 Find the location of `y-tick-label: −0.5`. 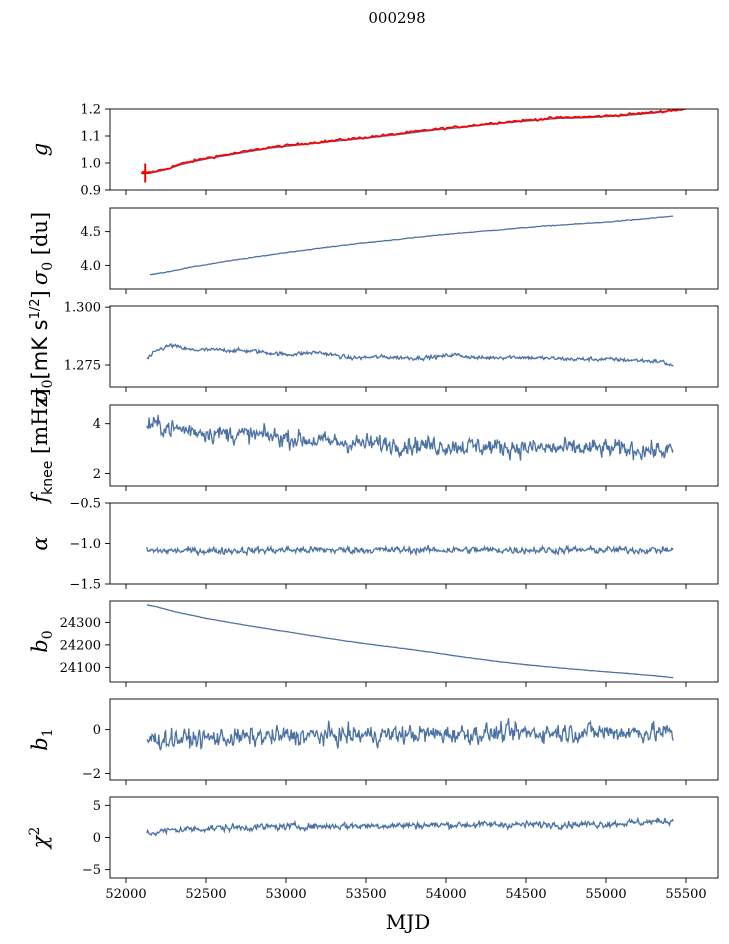

y-tick-label: −0.5 is located at coordinates (85, 504).